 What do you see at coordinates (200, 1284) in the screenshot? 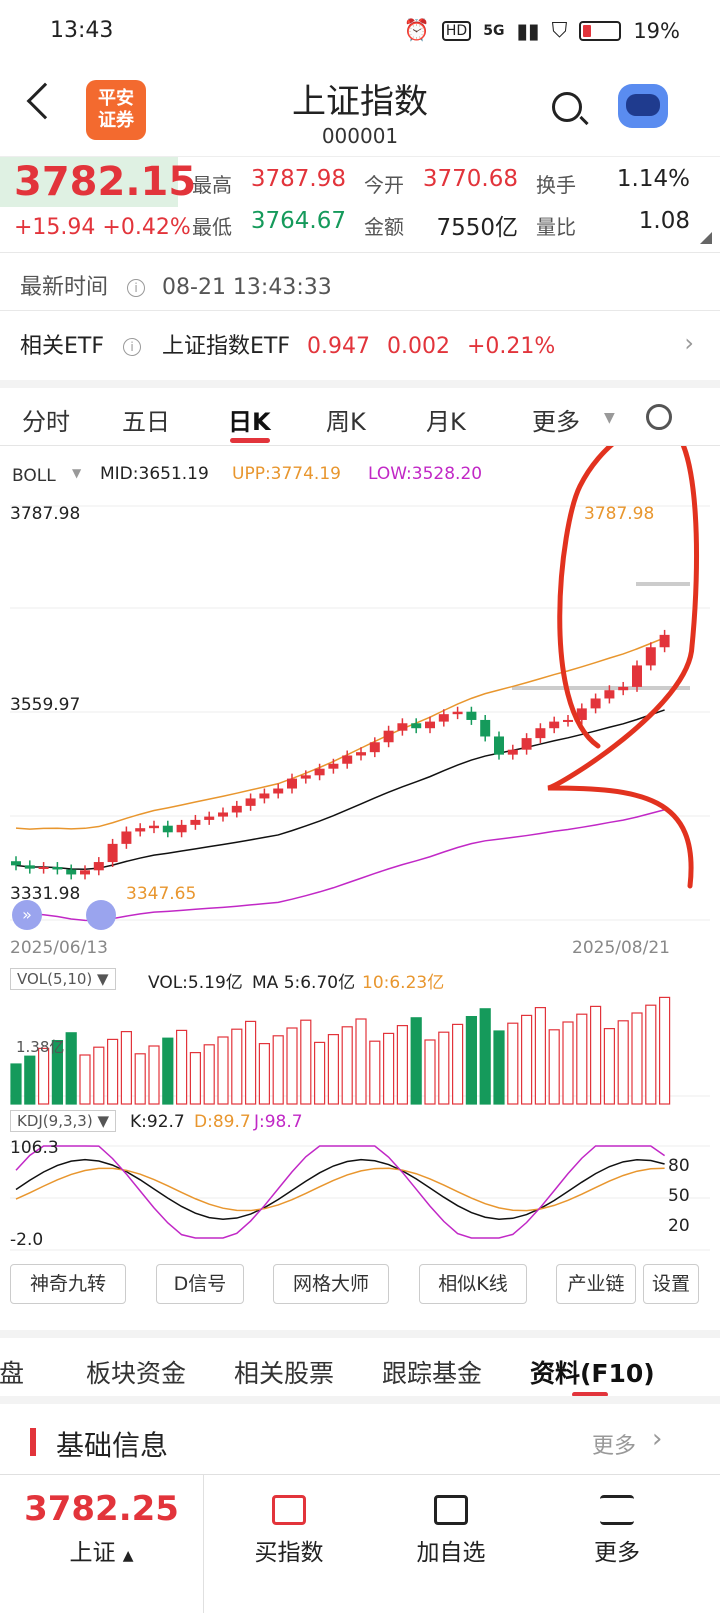
I see `d-signal-button: D信号` at bounding box center [200, 1284].